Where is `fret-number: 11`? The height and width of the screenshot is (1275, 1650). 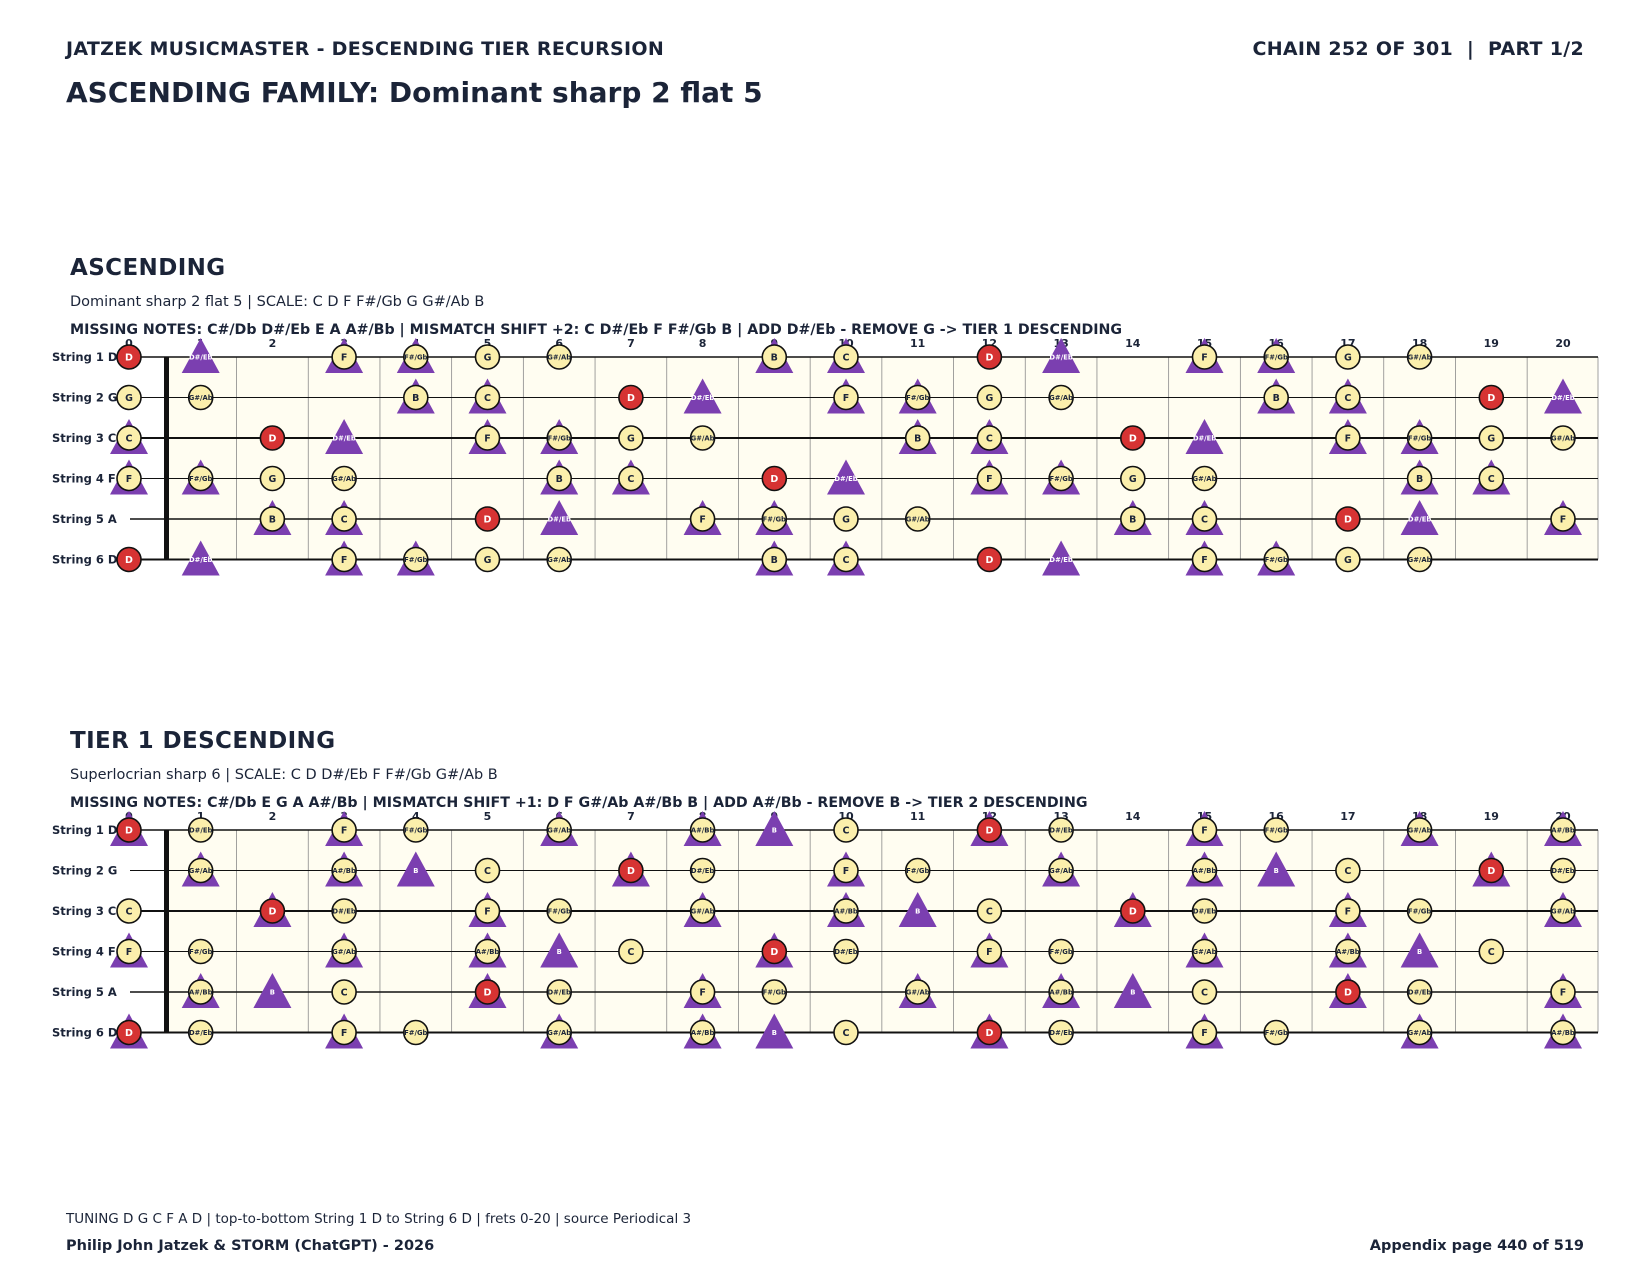
fret-number: 11 is located at coordinates (917, 343).